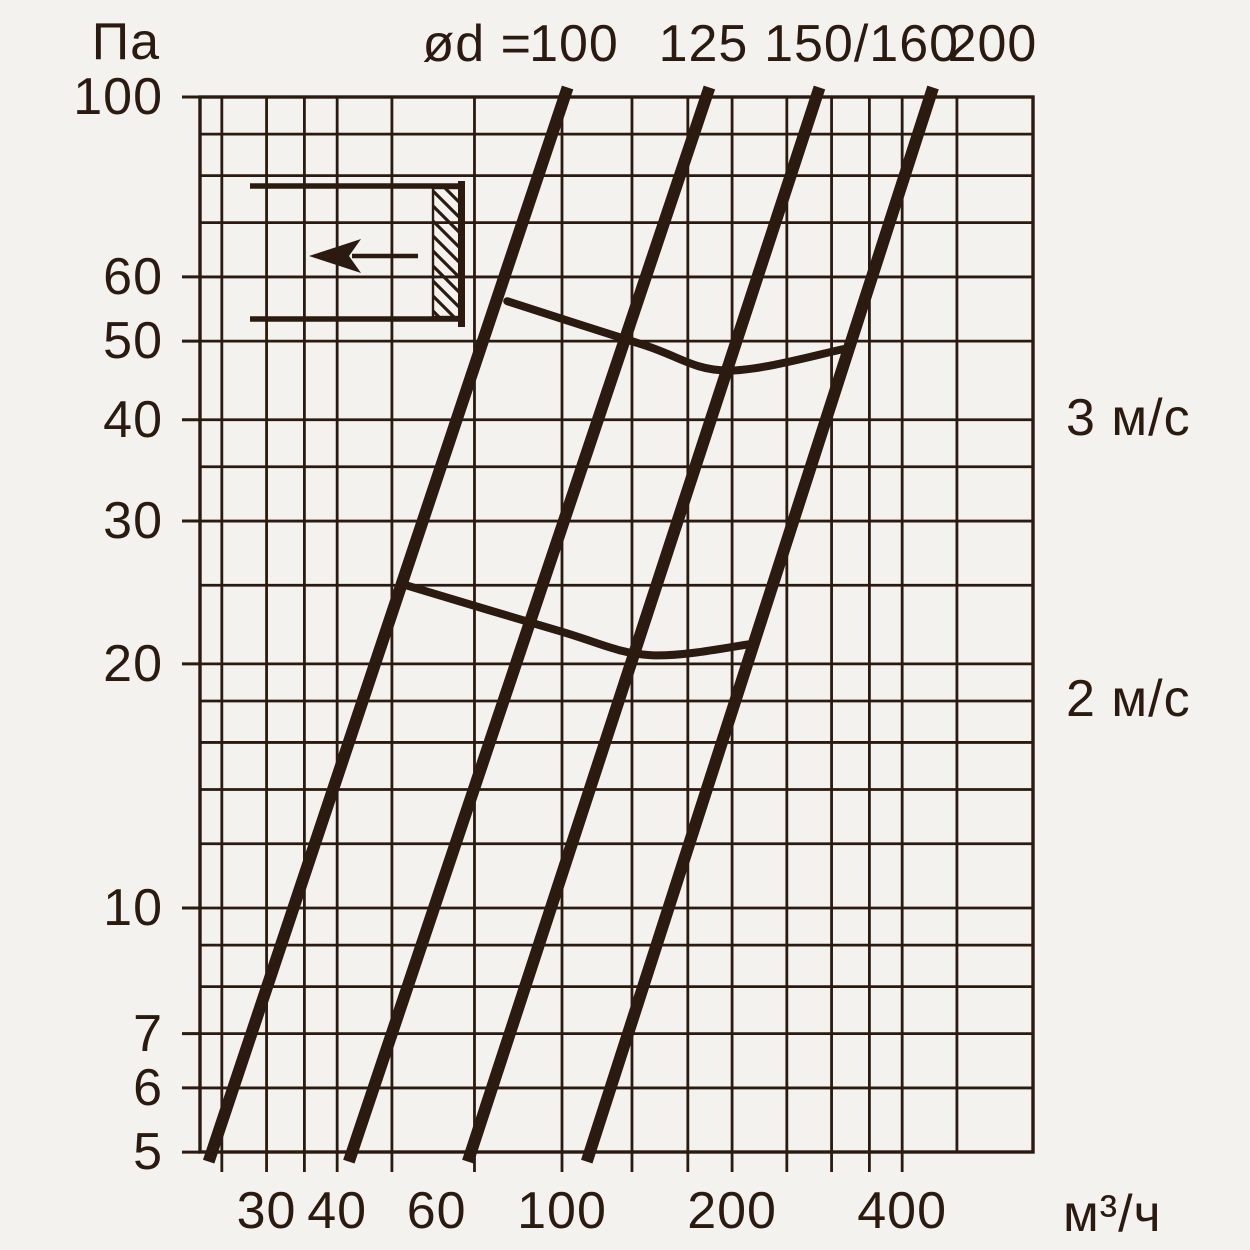 The width and height of the screenshot is (1250, 1250). I want to click on y-tick-label-50: 50, so click(133, 341).